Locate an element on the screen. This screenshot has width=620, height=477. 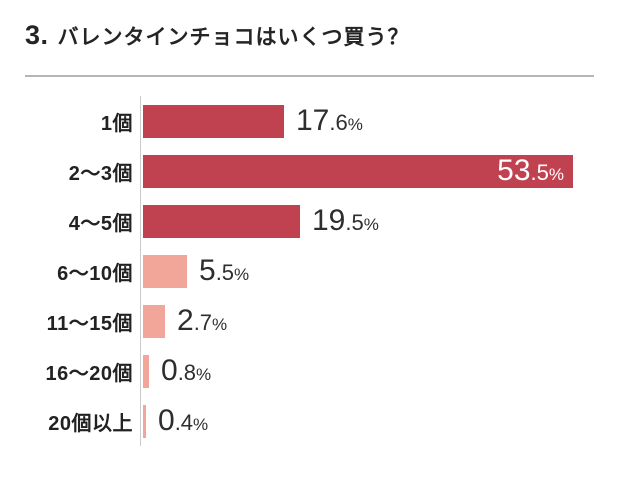
value-int: 53 is located at coordinates (514, 170).